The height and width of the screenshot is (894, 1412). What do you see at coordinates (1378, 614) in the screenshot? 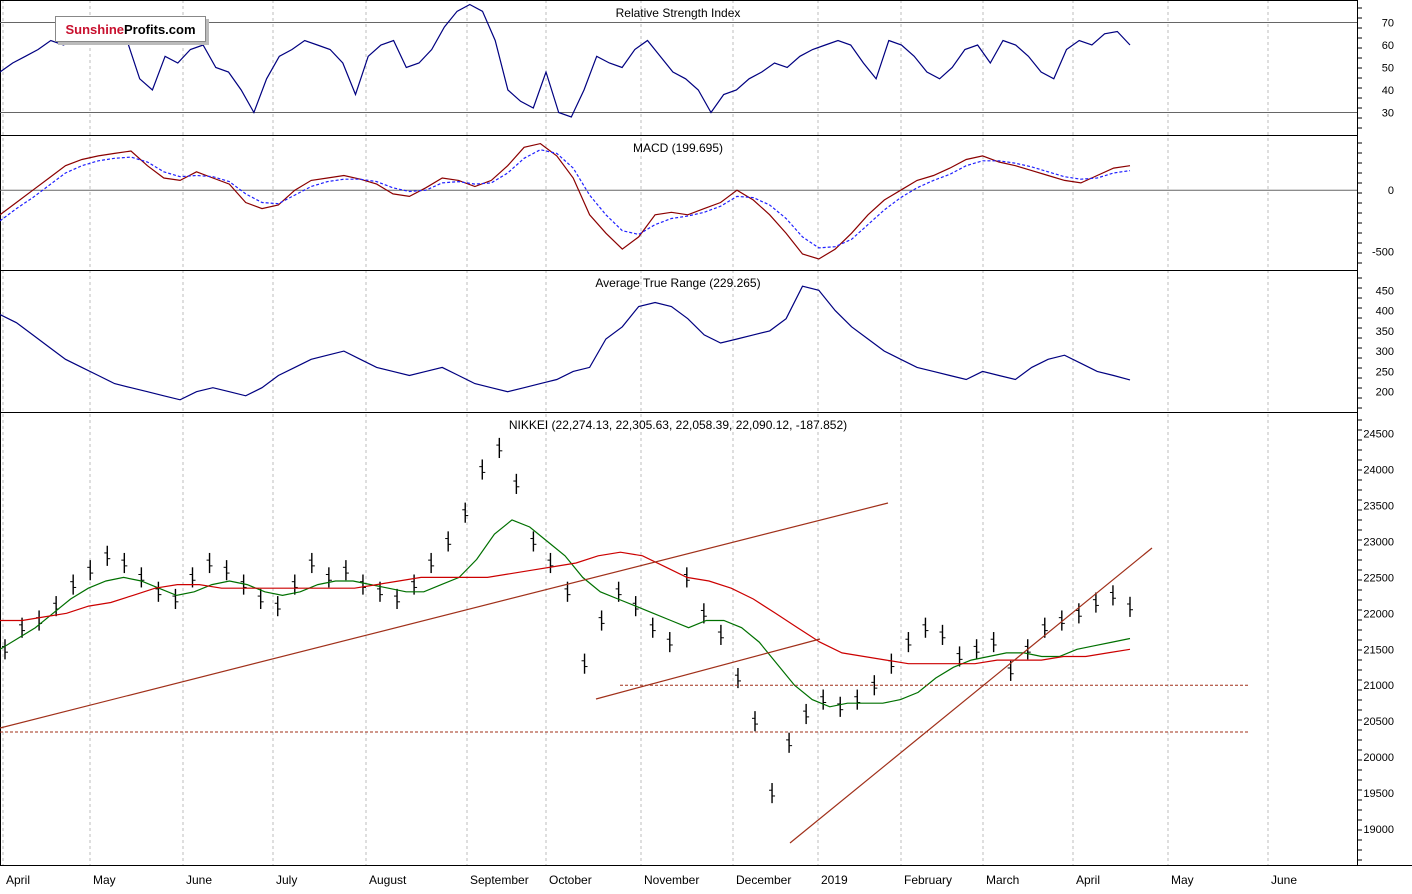
I see `y-tick-label: 22000` at bounding box center [1378, 614].